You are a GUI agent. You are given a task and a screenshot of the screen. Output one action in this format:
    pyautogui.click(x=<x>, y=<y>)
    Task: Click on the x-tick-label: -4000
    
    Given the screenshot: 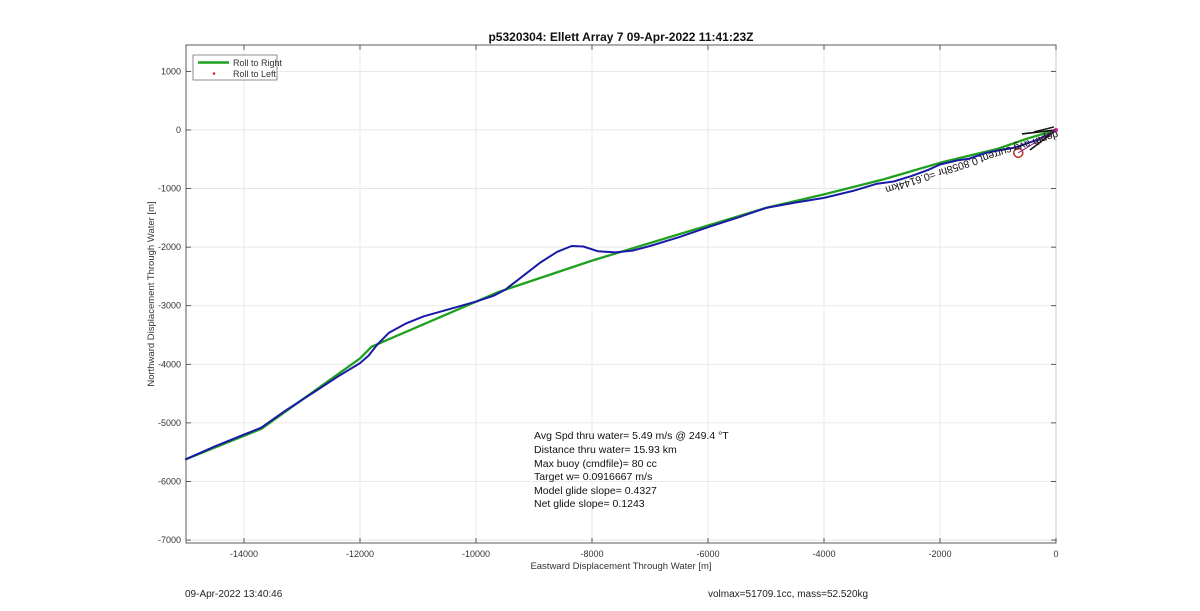 What is the action you would take?
    pyautogui.click(x=823, y=554)
    